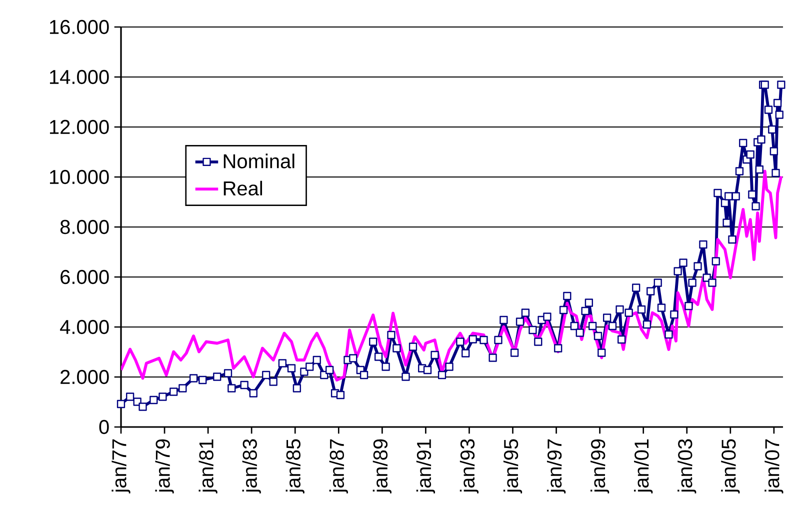  Describe the element at coordinates (426, 466) in the screenshot. I see `x-tick-label: jan/91` at that location.